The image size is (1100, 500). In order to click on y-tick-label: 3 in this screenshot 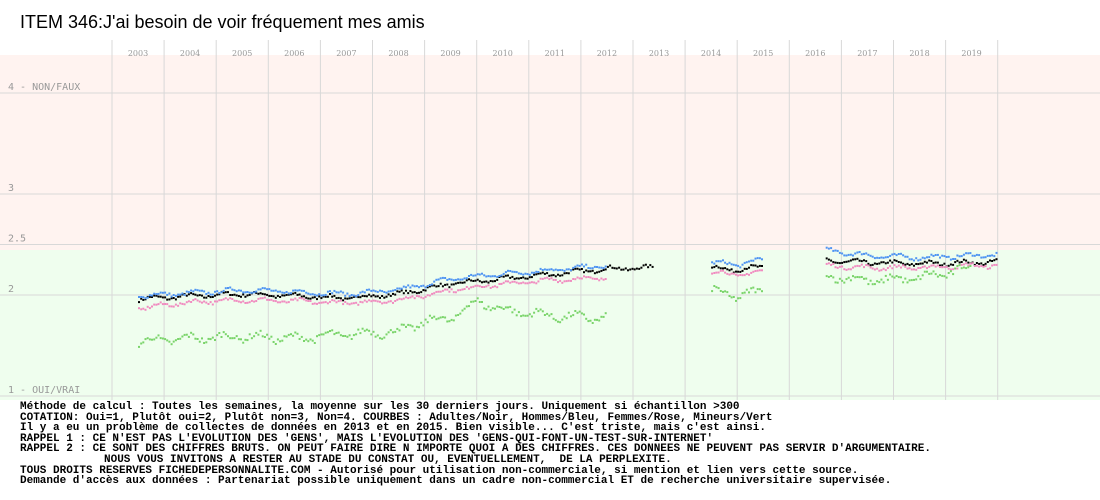, I will do `click(11, 188)`.